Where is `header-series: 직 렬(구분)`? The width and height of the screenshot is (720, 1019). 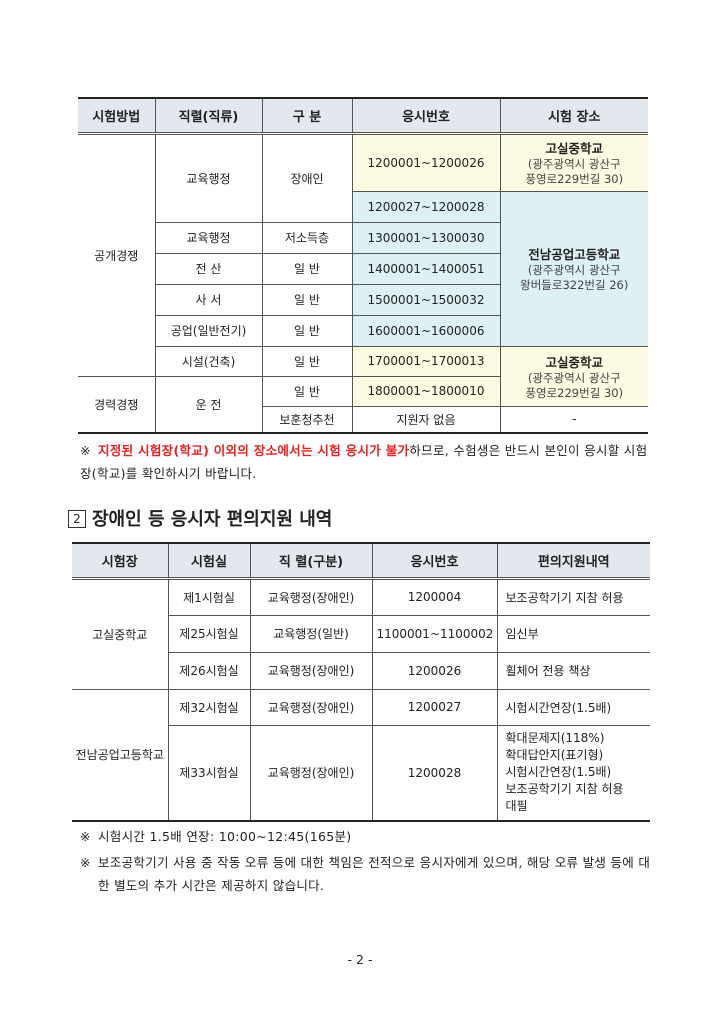
header-series: 직 렬(구분) is located at coordinates (311, 561).